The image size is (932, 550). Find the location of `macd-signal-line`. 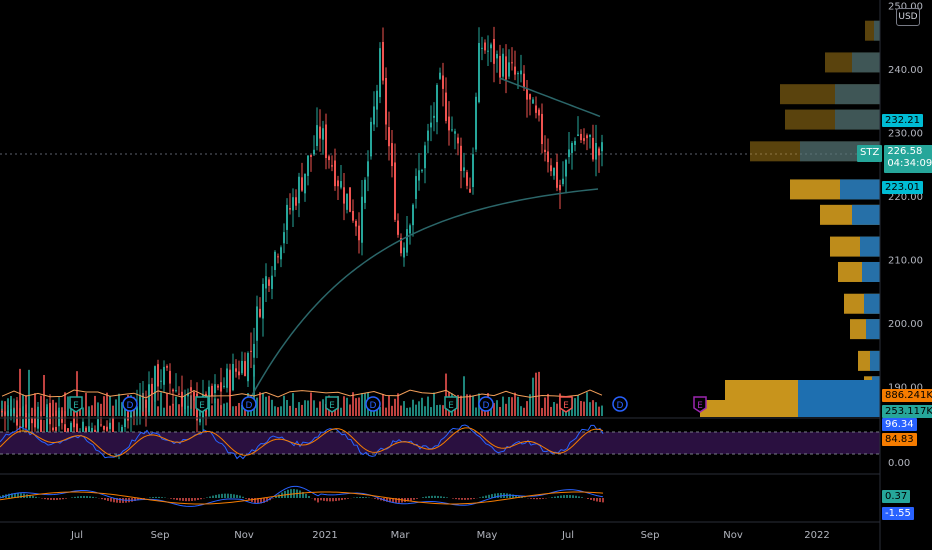

macd-signal-line is located at coordinates (302, 498).